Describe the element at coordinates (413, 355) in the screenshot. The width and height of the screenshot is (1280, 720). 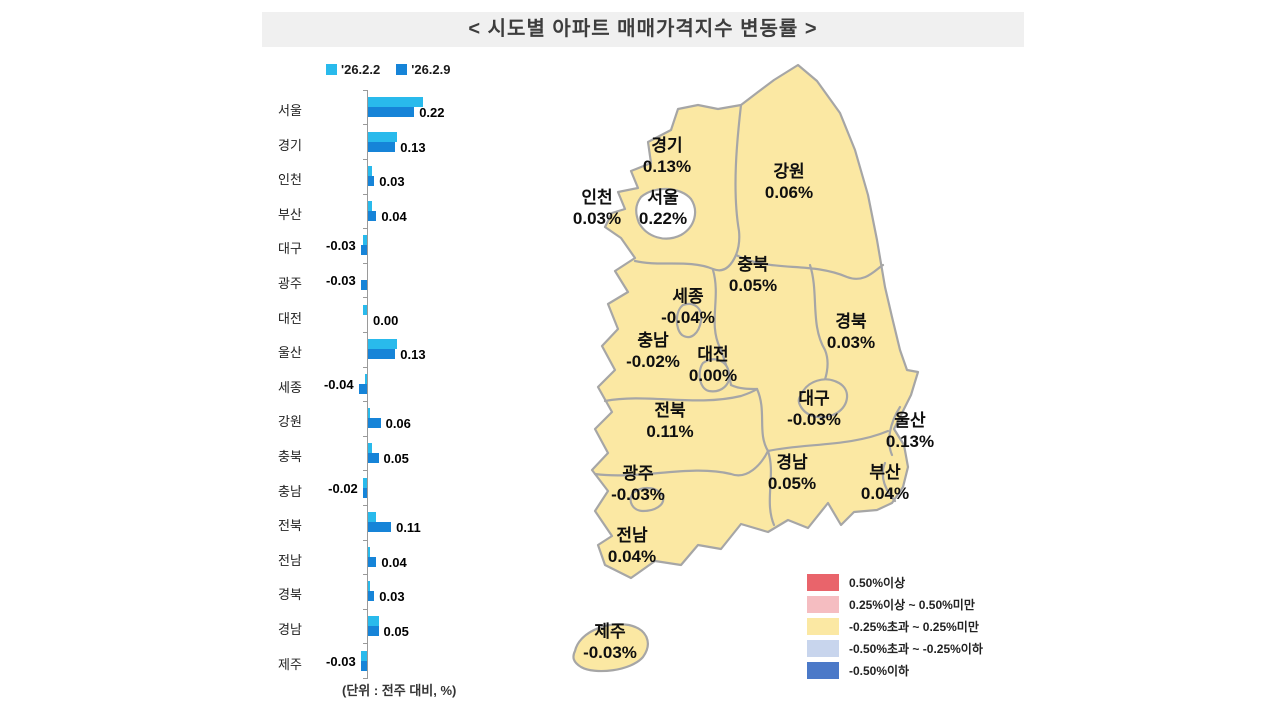
I see `bar-value-label: 0.13` at that location.